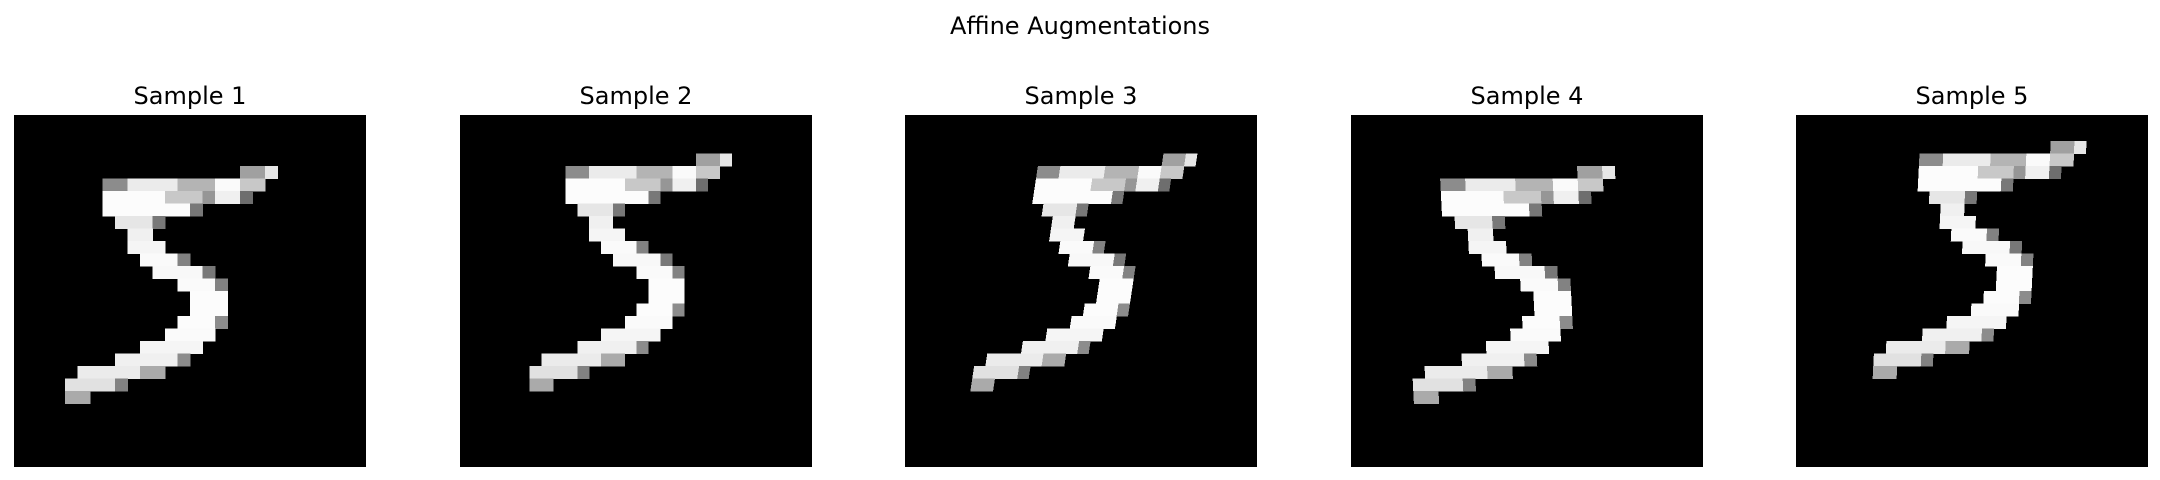 The height and width of the screenshot is (480, 2160). Describe the element at coordinates (1972, 272) in the screenshot. I see `sample-panel-5: Sample 5` at that location.